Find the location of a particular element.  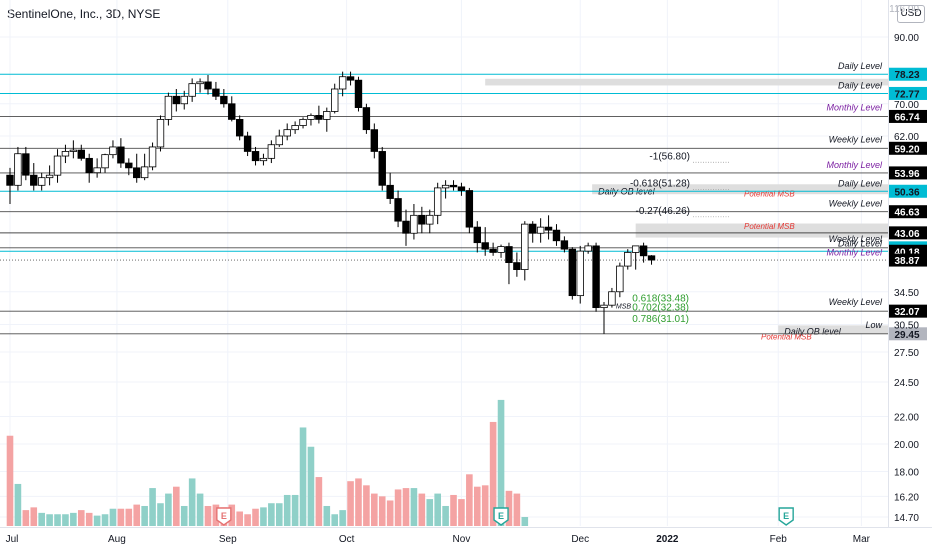

time-axis-tick: 2022 is located at coordinates (667, 539).